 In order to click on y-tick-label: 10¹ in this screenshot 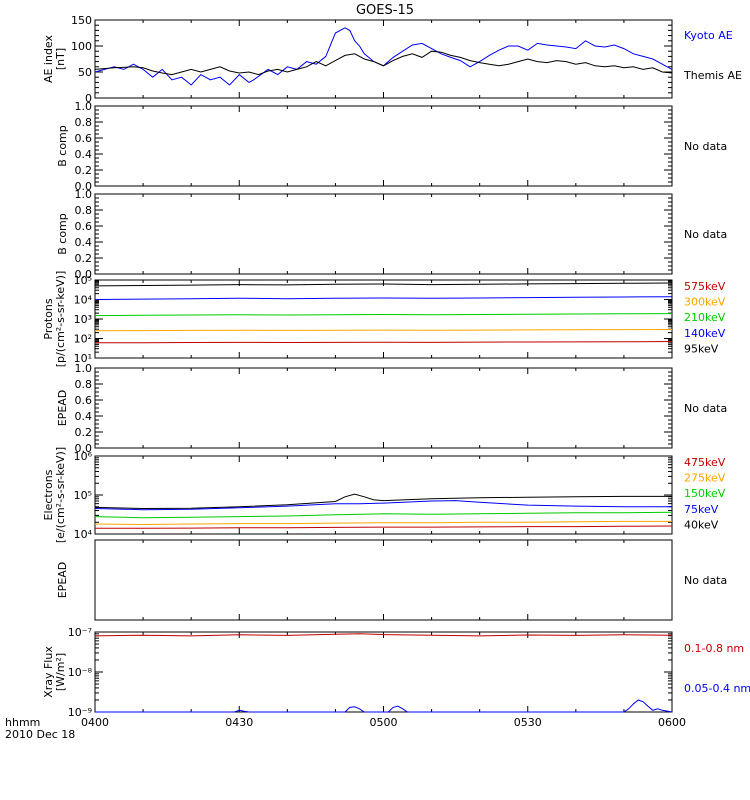, I will do `click(83, 358)`.